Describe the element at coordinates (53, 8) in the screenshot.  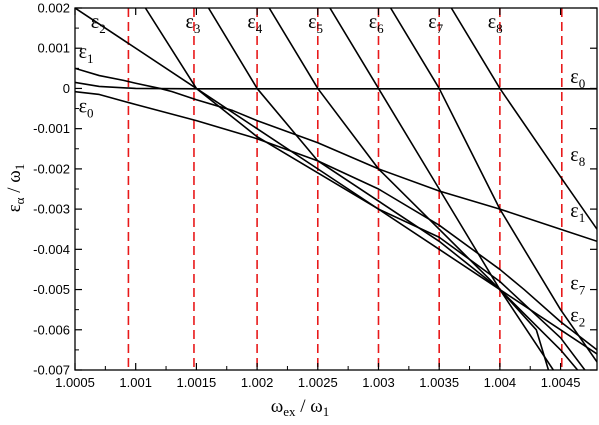
I see `y-tick-label-1: 0.002` at that location.